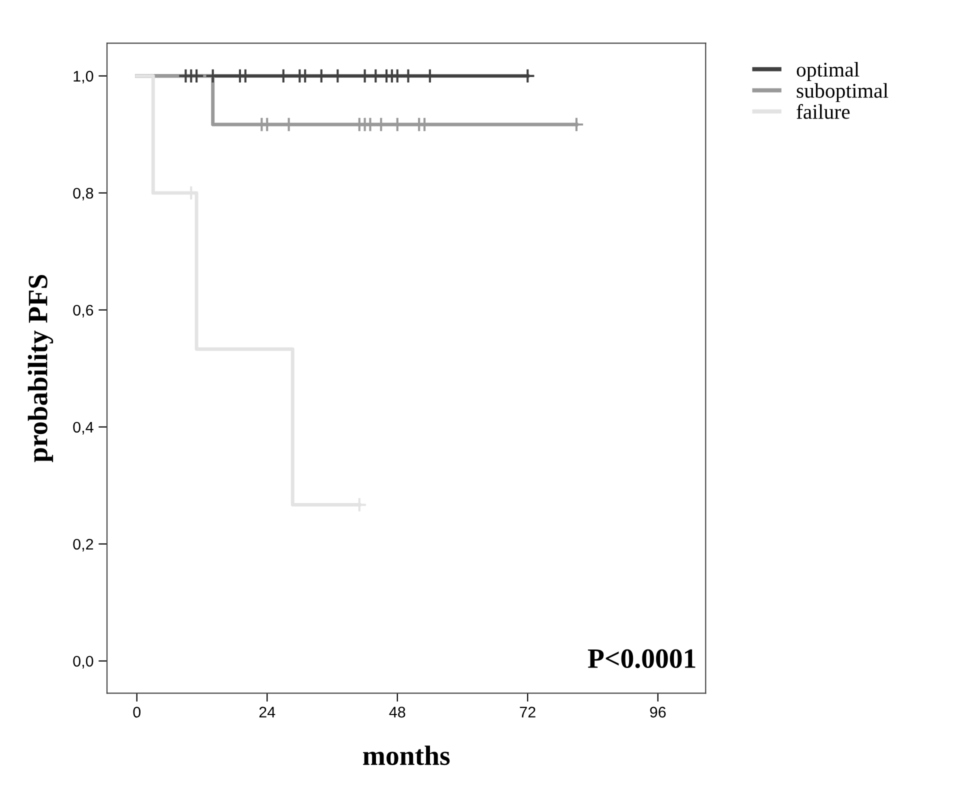 The height and width of the screenshot is (785, 964). I want to click on y-tick-label: 0,6, so click(83, 311).